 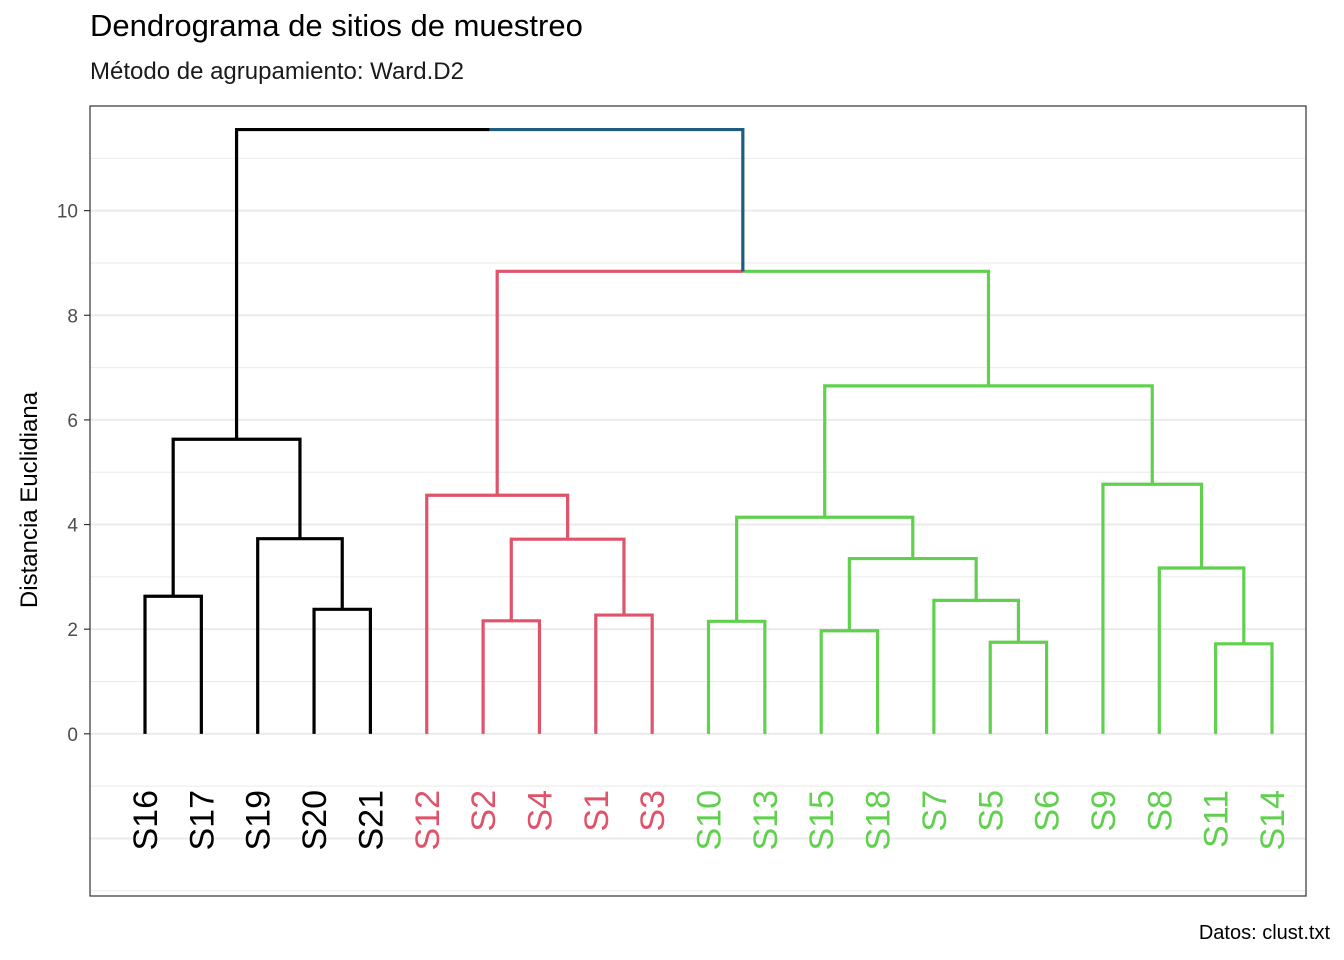 What do you see at coordinates (1201, 650) in the screenshot?
I see `branch-m16` at bounding box center [1201, 650].